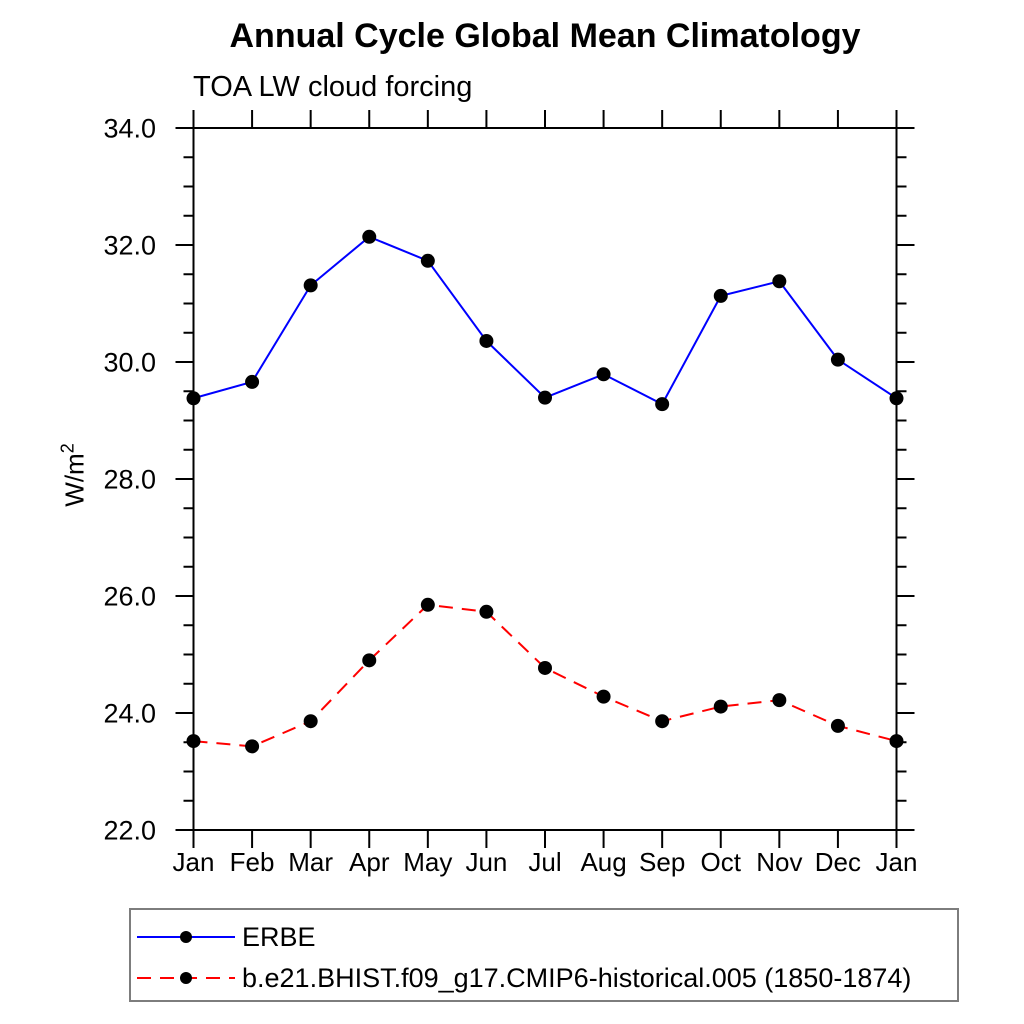 The width and height of the screenshot is (1024, 1024). Describe the element at coordinates (369, 236) in the screenshot. I see `data-point-marker-s0-Apr` at that location.